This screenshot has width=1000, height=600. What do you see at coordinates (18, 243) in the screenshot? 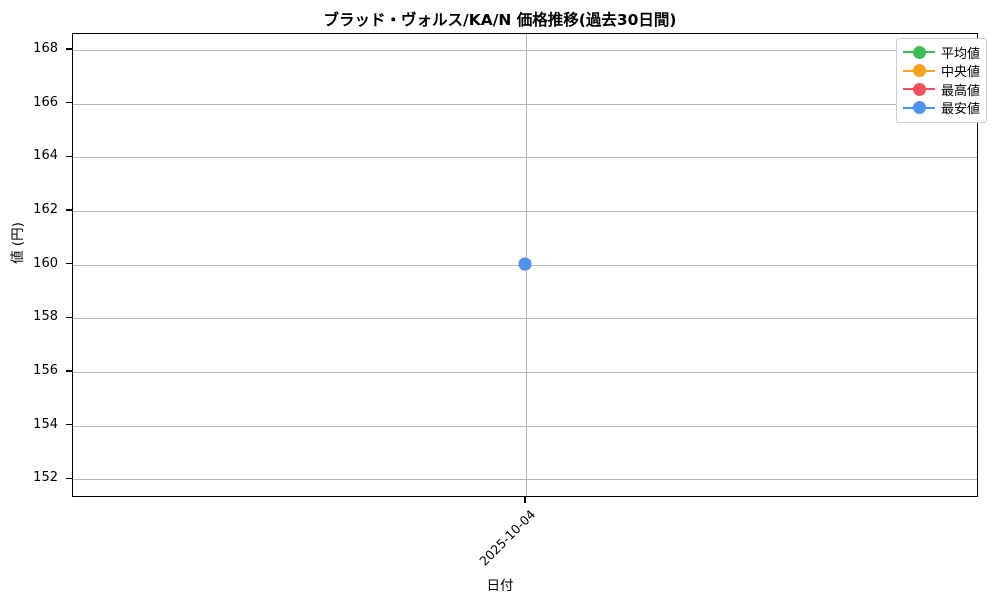
I see `y-axis-label: 値 (円)` at bounding box center [18, 243].